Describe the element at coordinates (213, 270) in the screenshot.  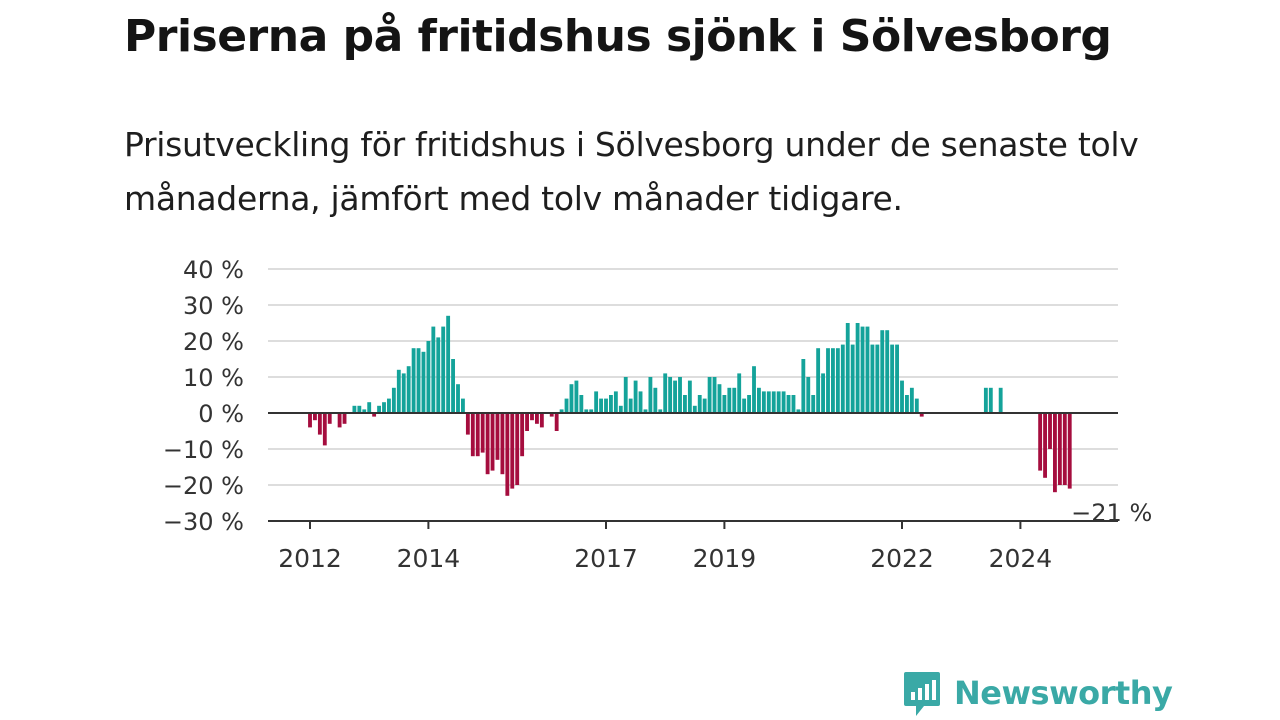
I see `y-tick-label: 40 %` at that location.